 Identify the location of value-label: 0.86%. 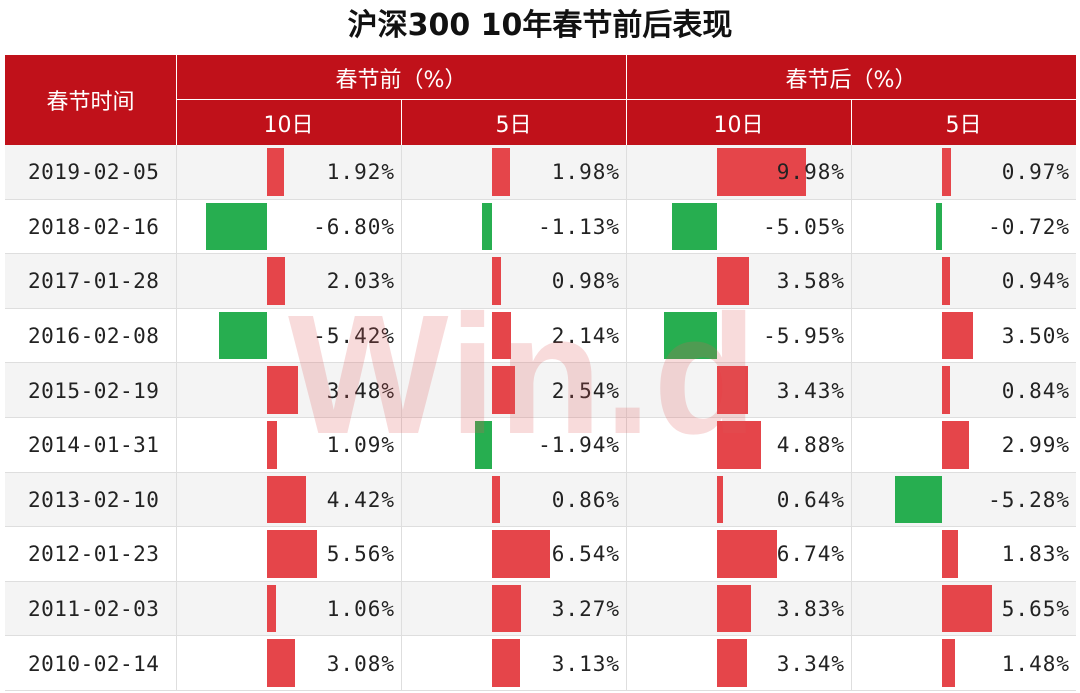
(585, 499).